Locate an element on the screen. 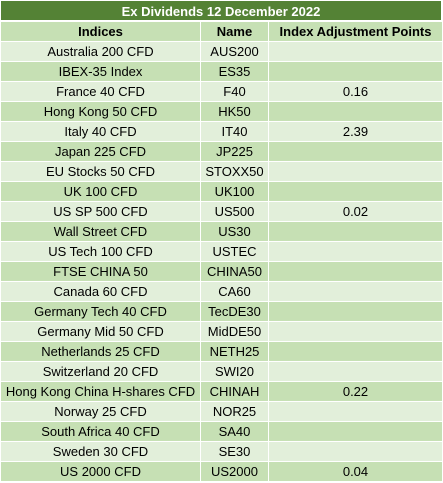  cell-index: Japan 225 CFD is located at coordinates (100, 151).